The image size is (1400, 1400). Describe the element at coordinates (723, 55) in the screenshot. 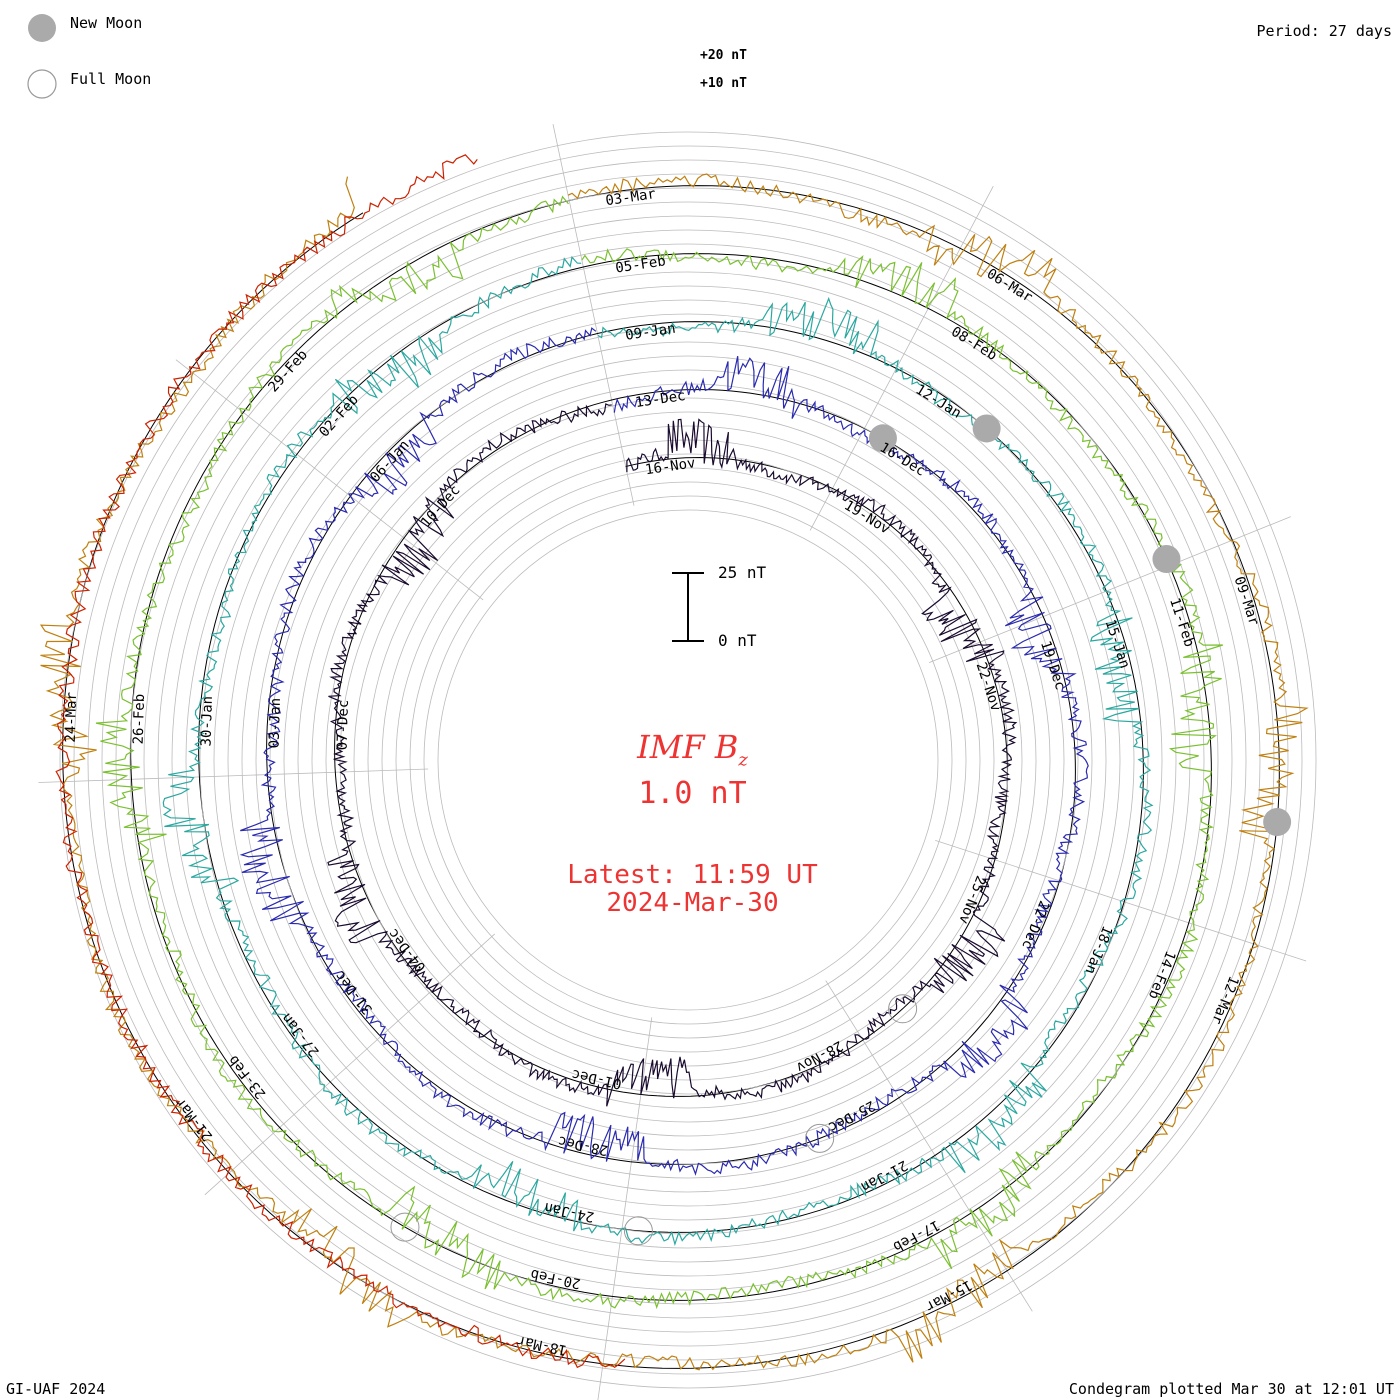

I see `outer-scale-label-20: +20 nT` at that location.